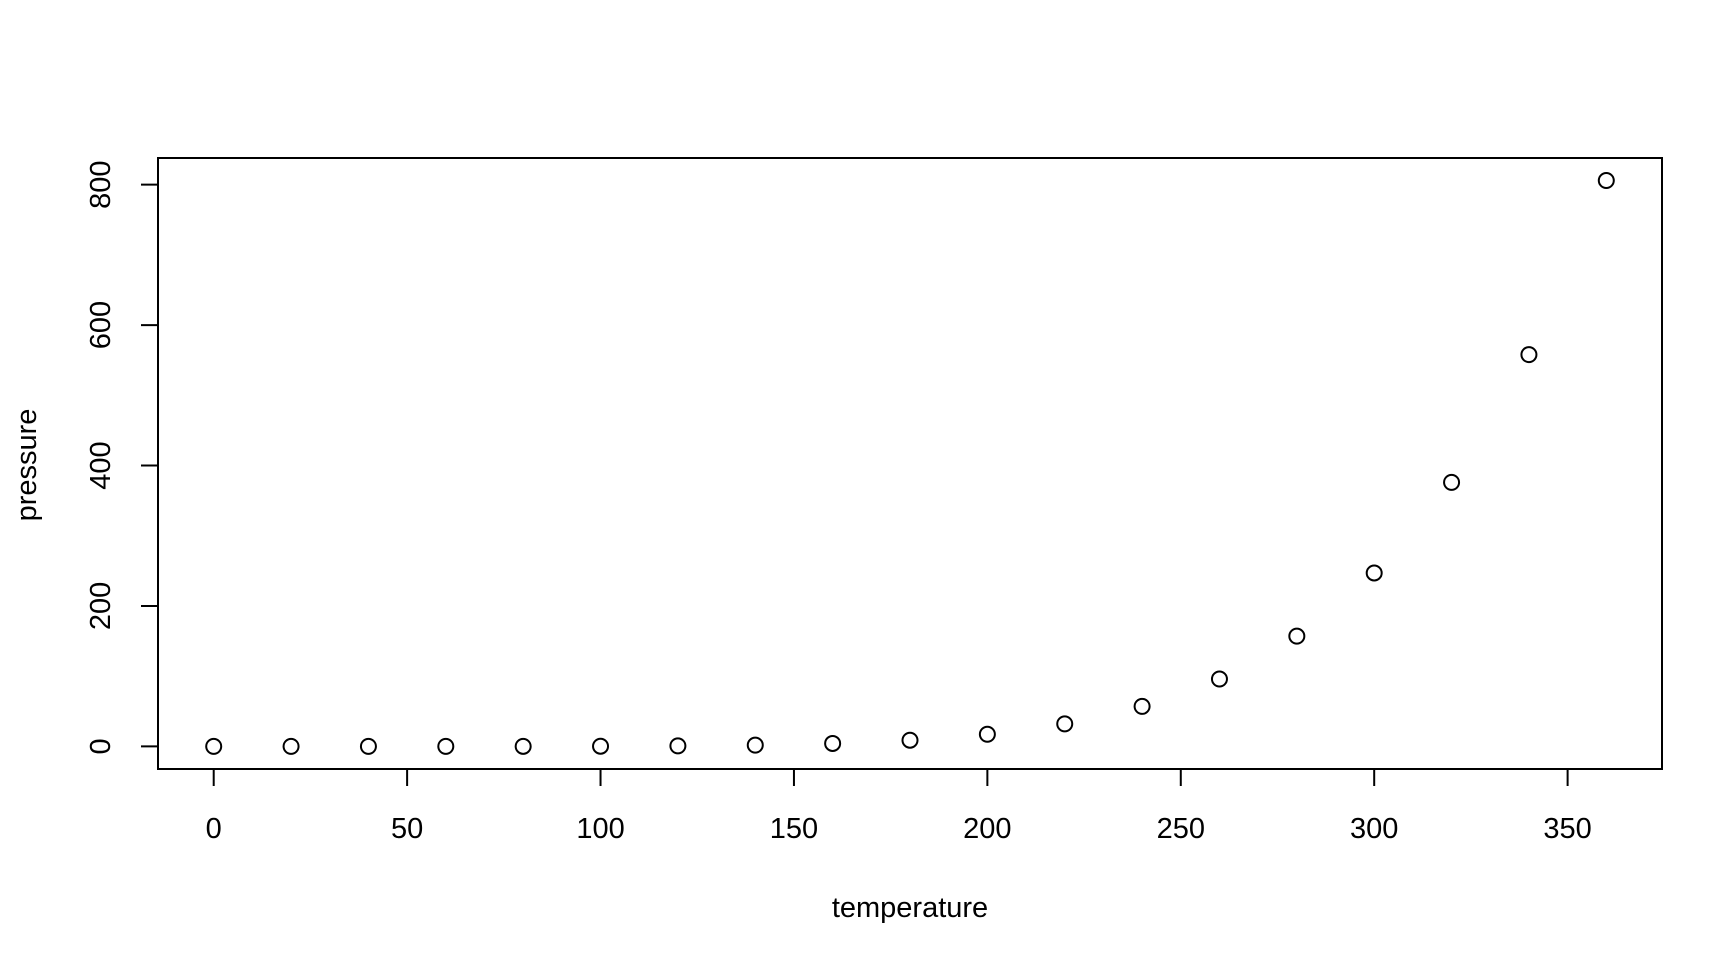 This screenshot has width=1728, height=960. I want to click on x-tick-label: 350, so click(1567, 829).